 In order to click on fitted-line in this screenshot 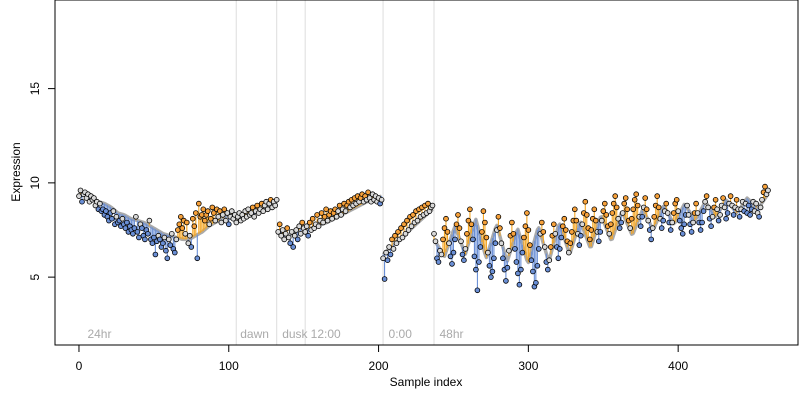, I will do `click(601, 229)`.